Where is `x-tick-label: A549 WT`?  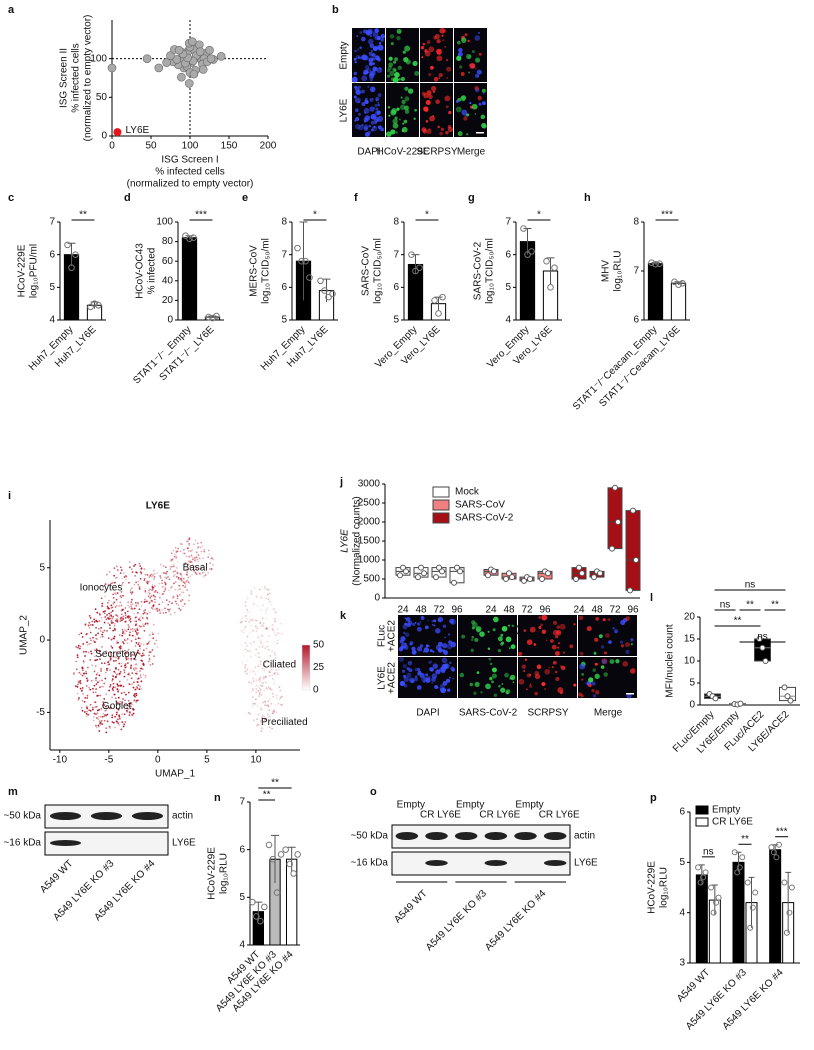 x-tick-label: A549 WT is located at coordinates (693, 985).